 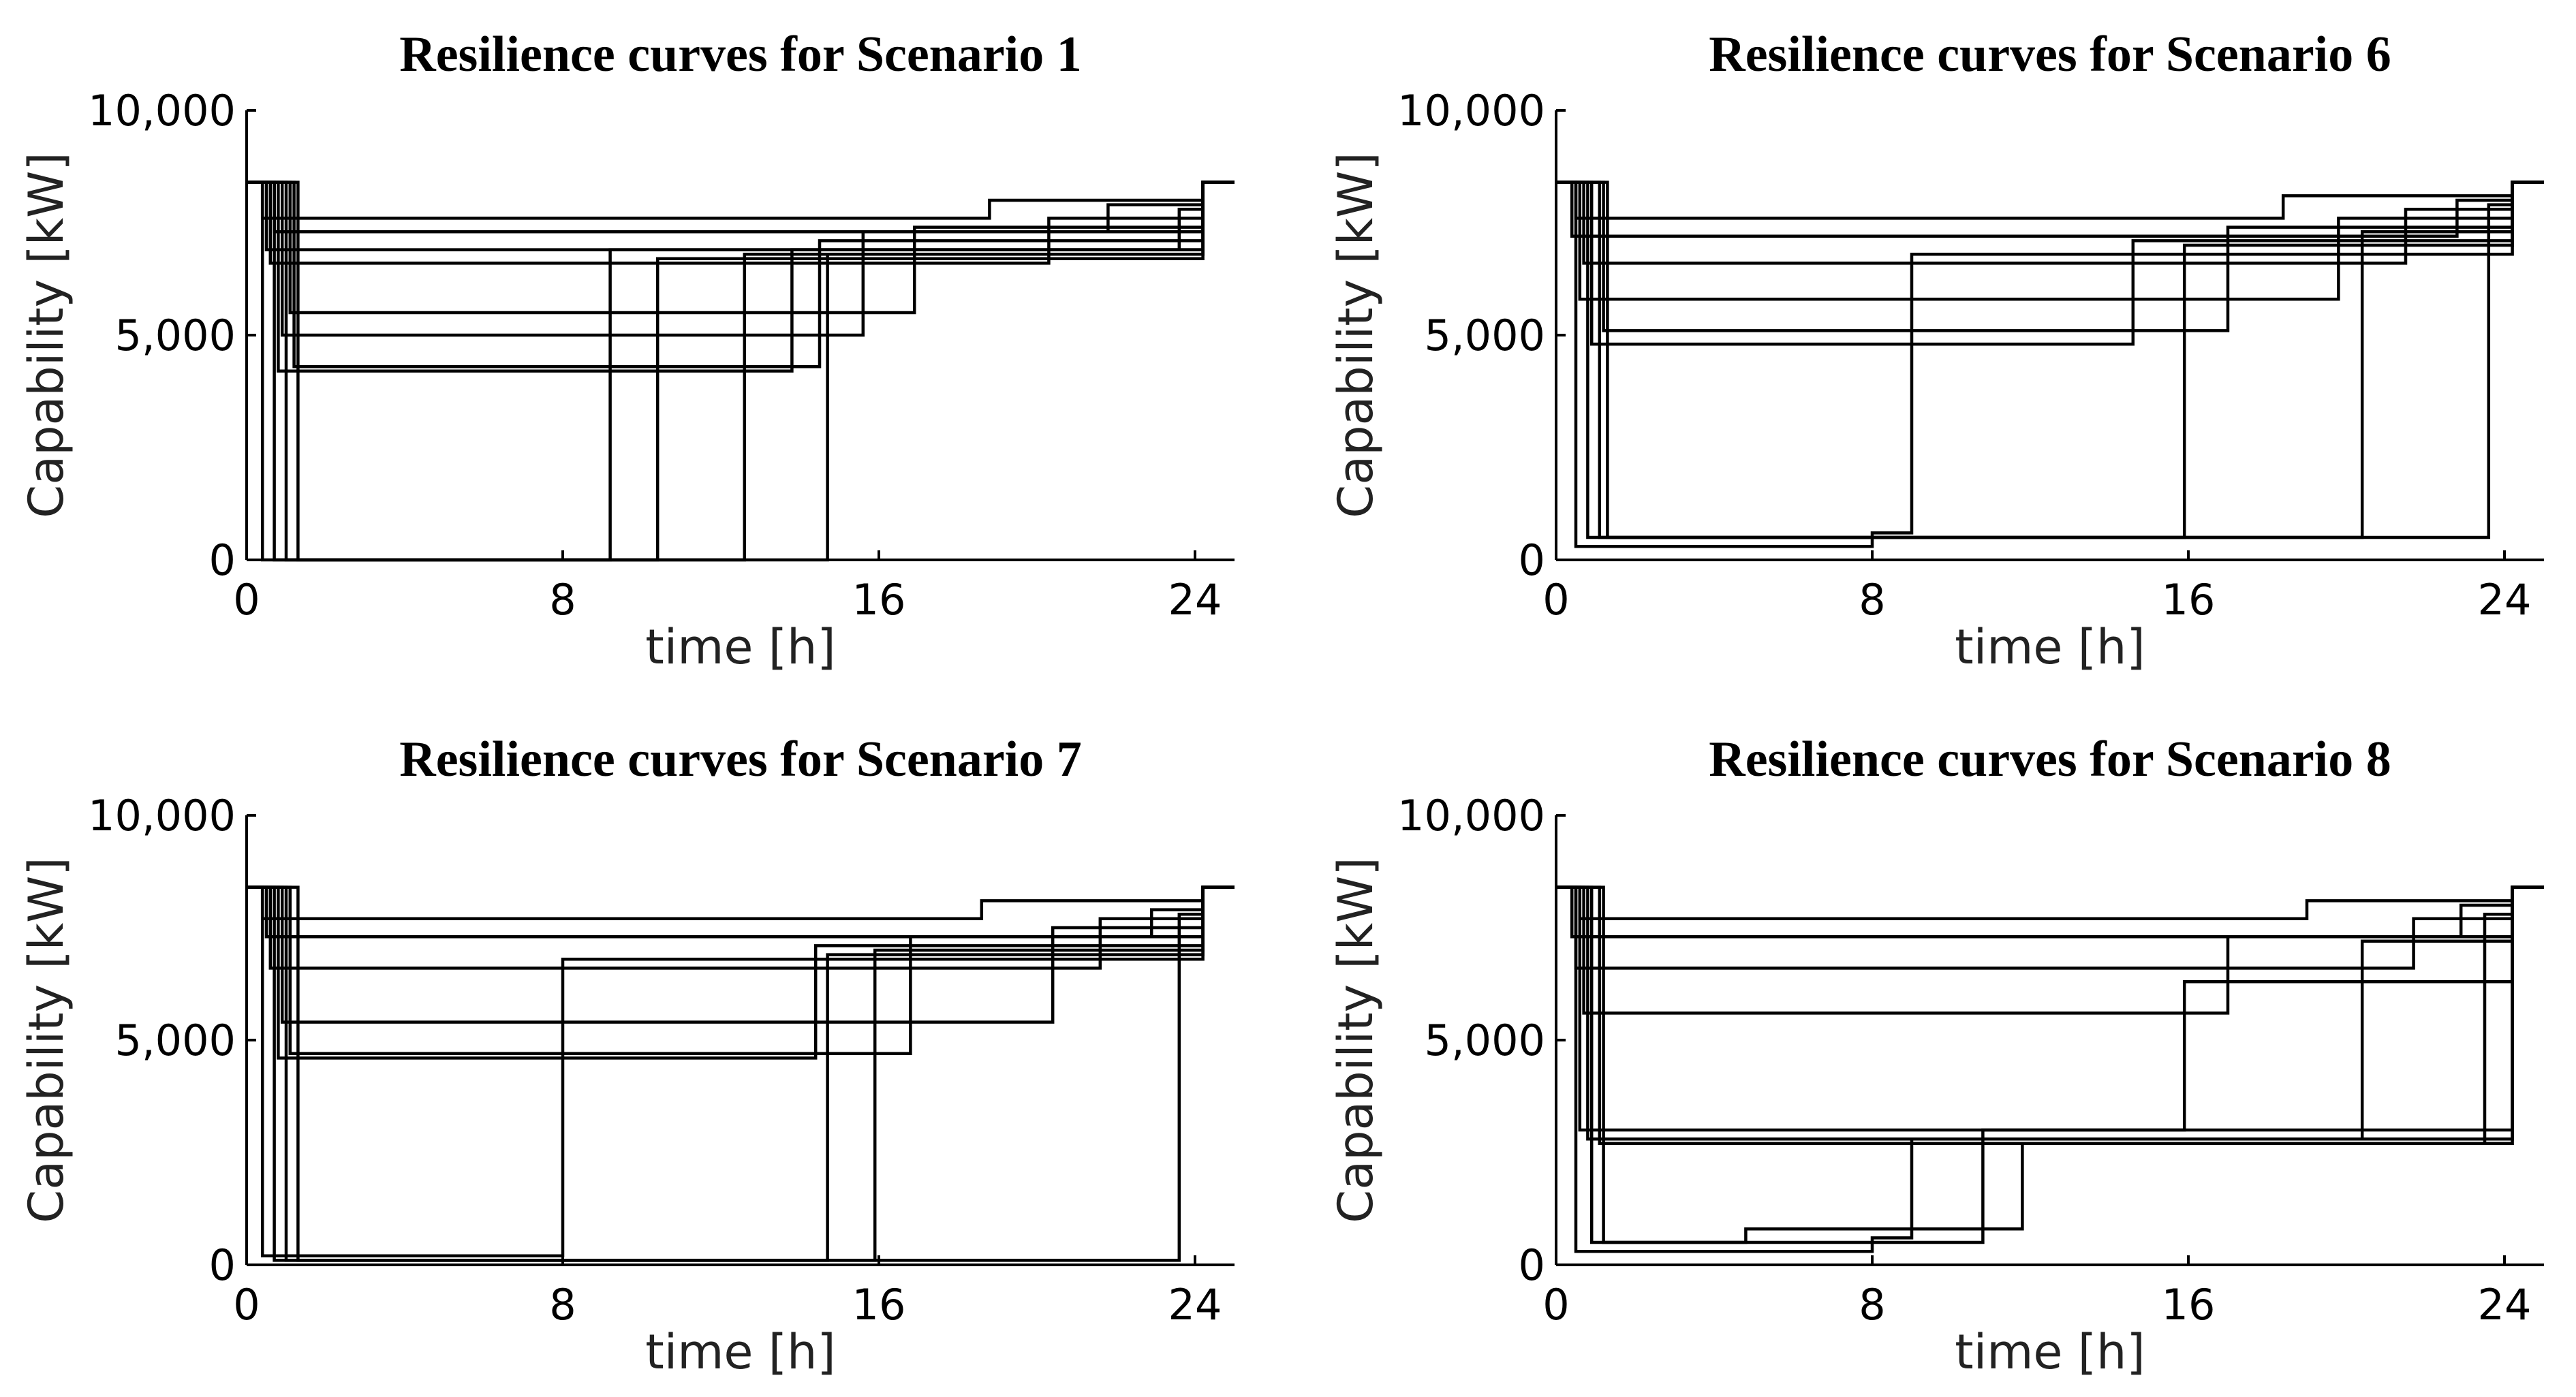 I want to click on chart-title: Resilience curves for Scenario 6, so click(x=2050, y=54).